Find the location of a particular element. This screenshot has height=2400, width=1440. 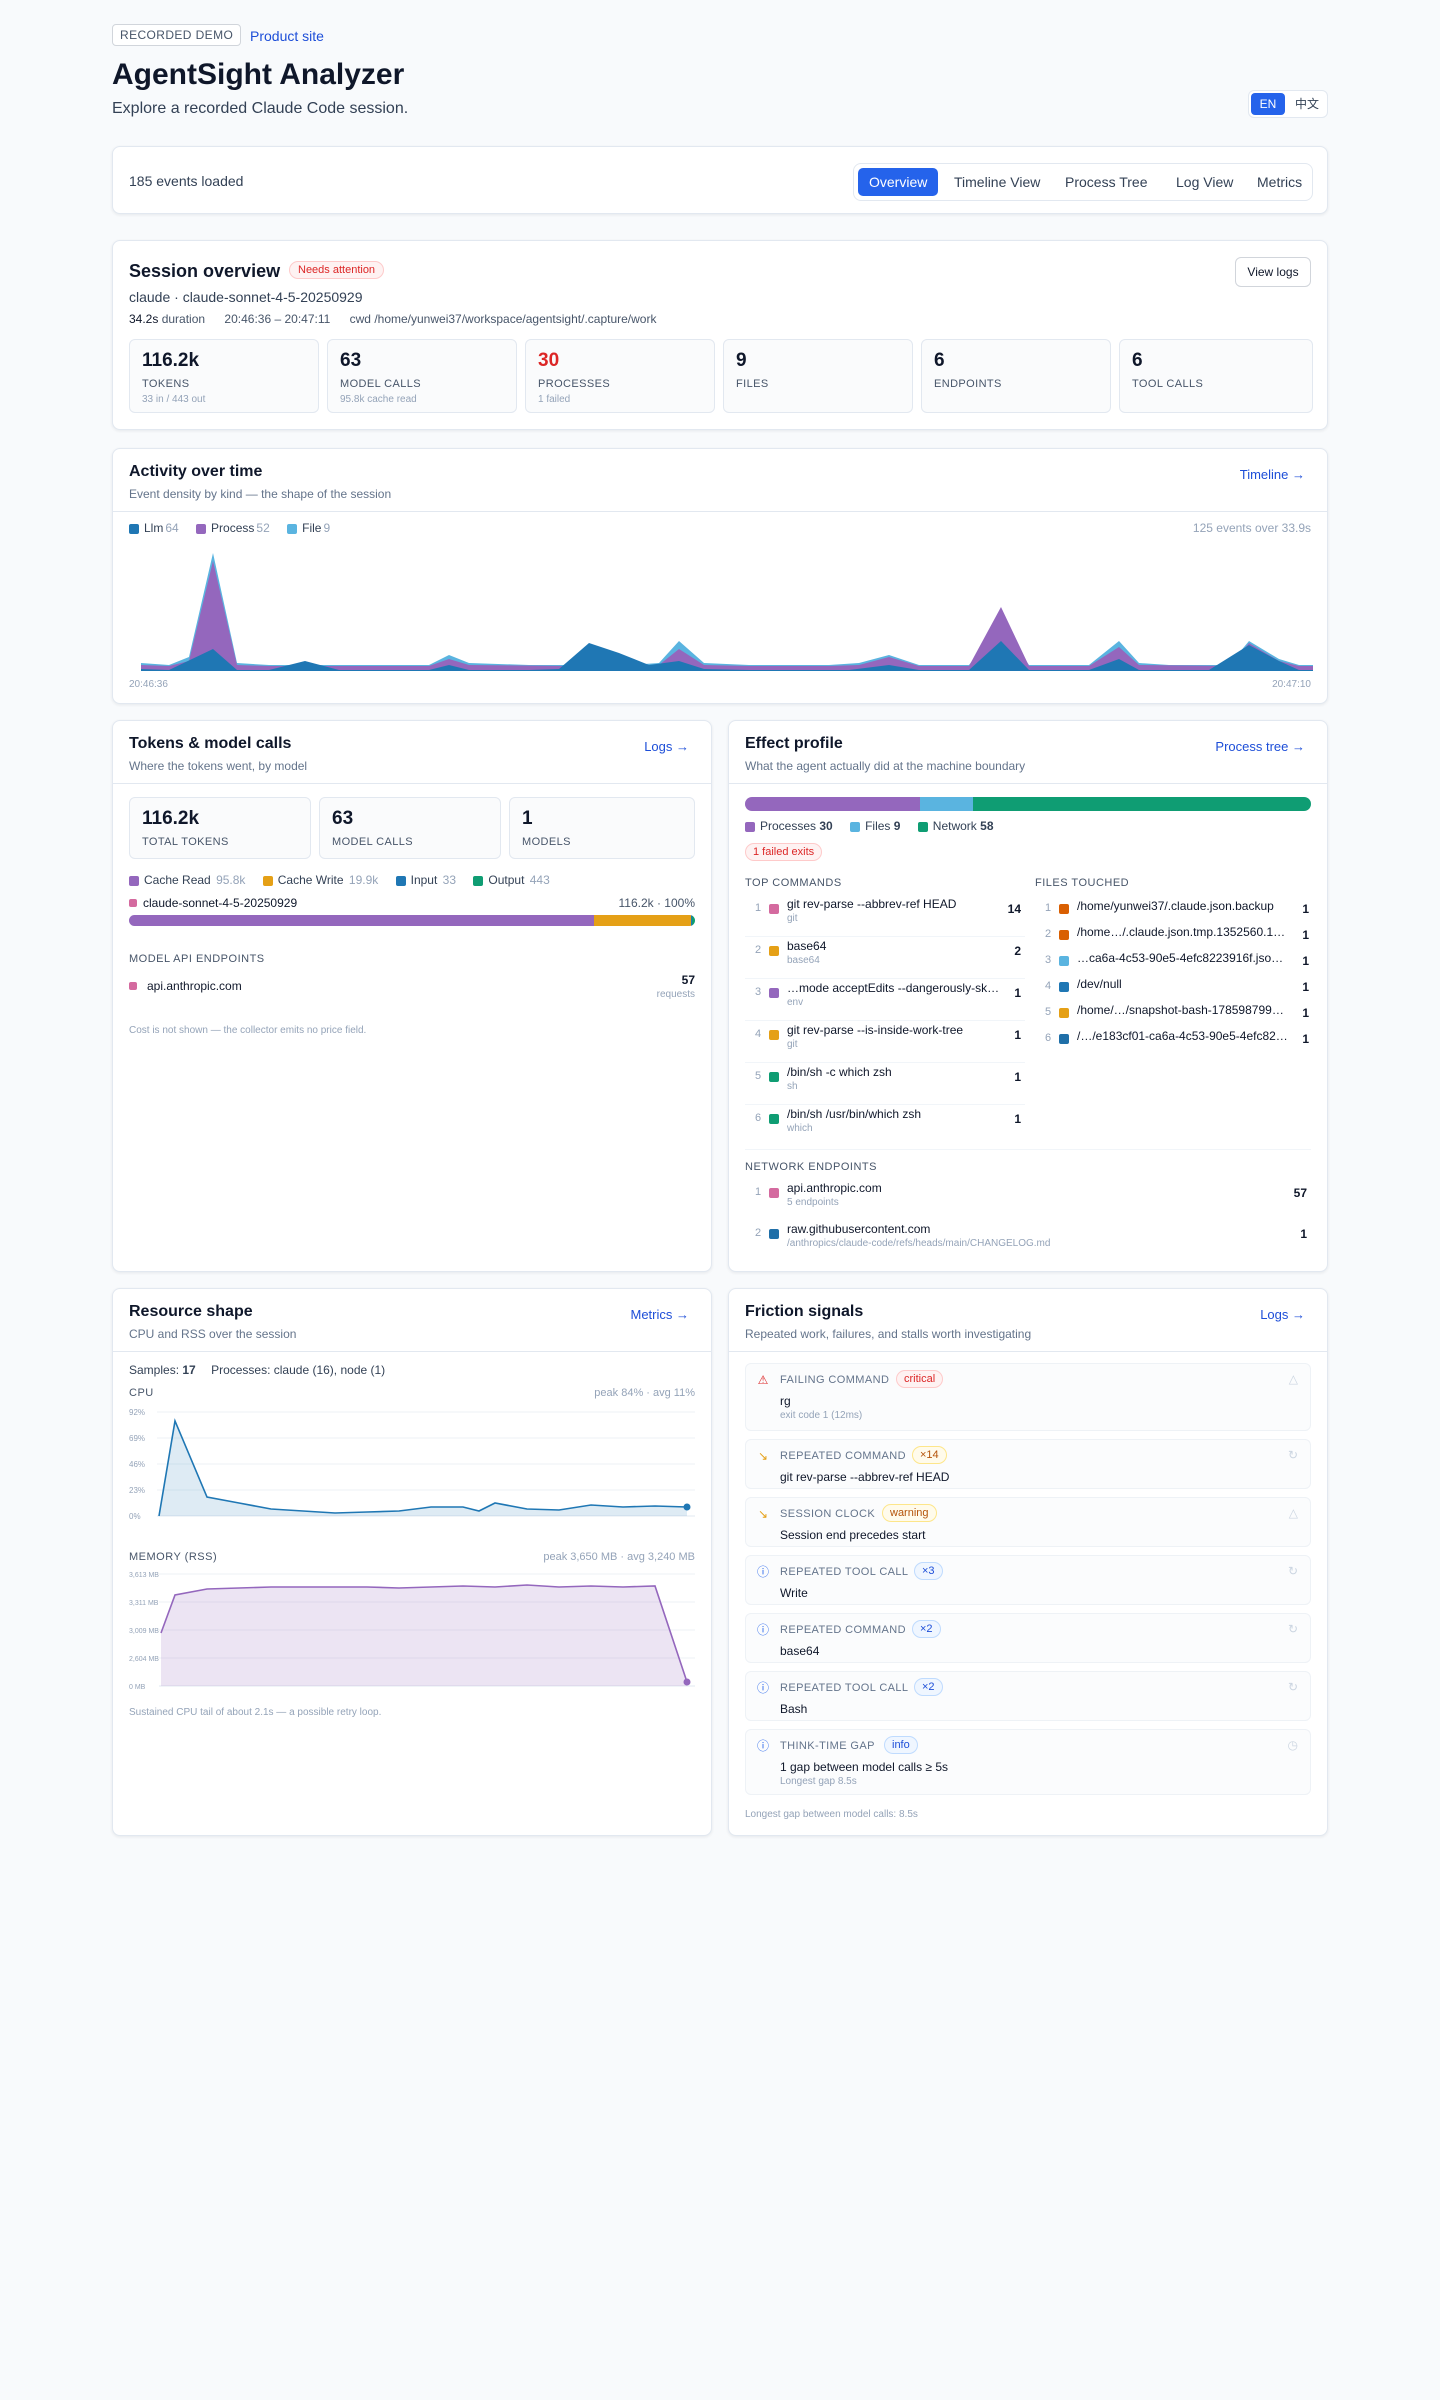

process-tree-link: Process tree → is located at coordinates (1260, 746).